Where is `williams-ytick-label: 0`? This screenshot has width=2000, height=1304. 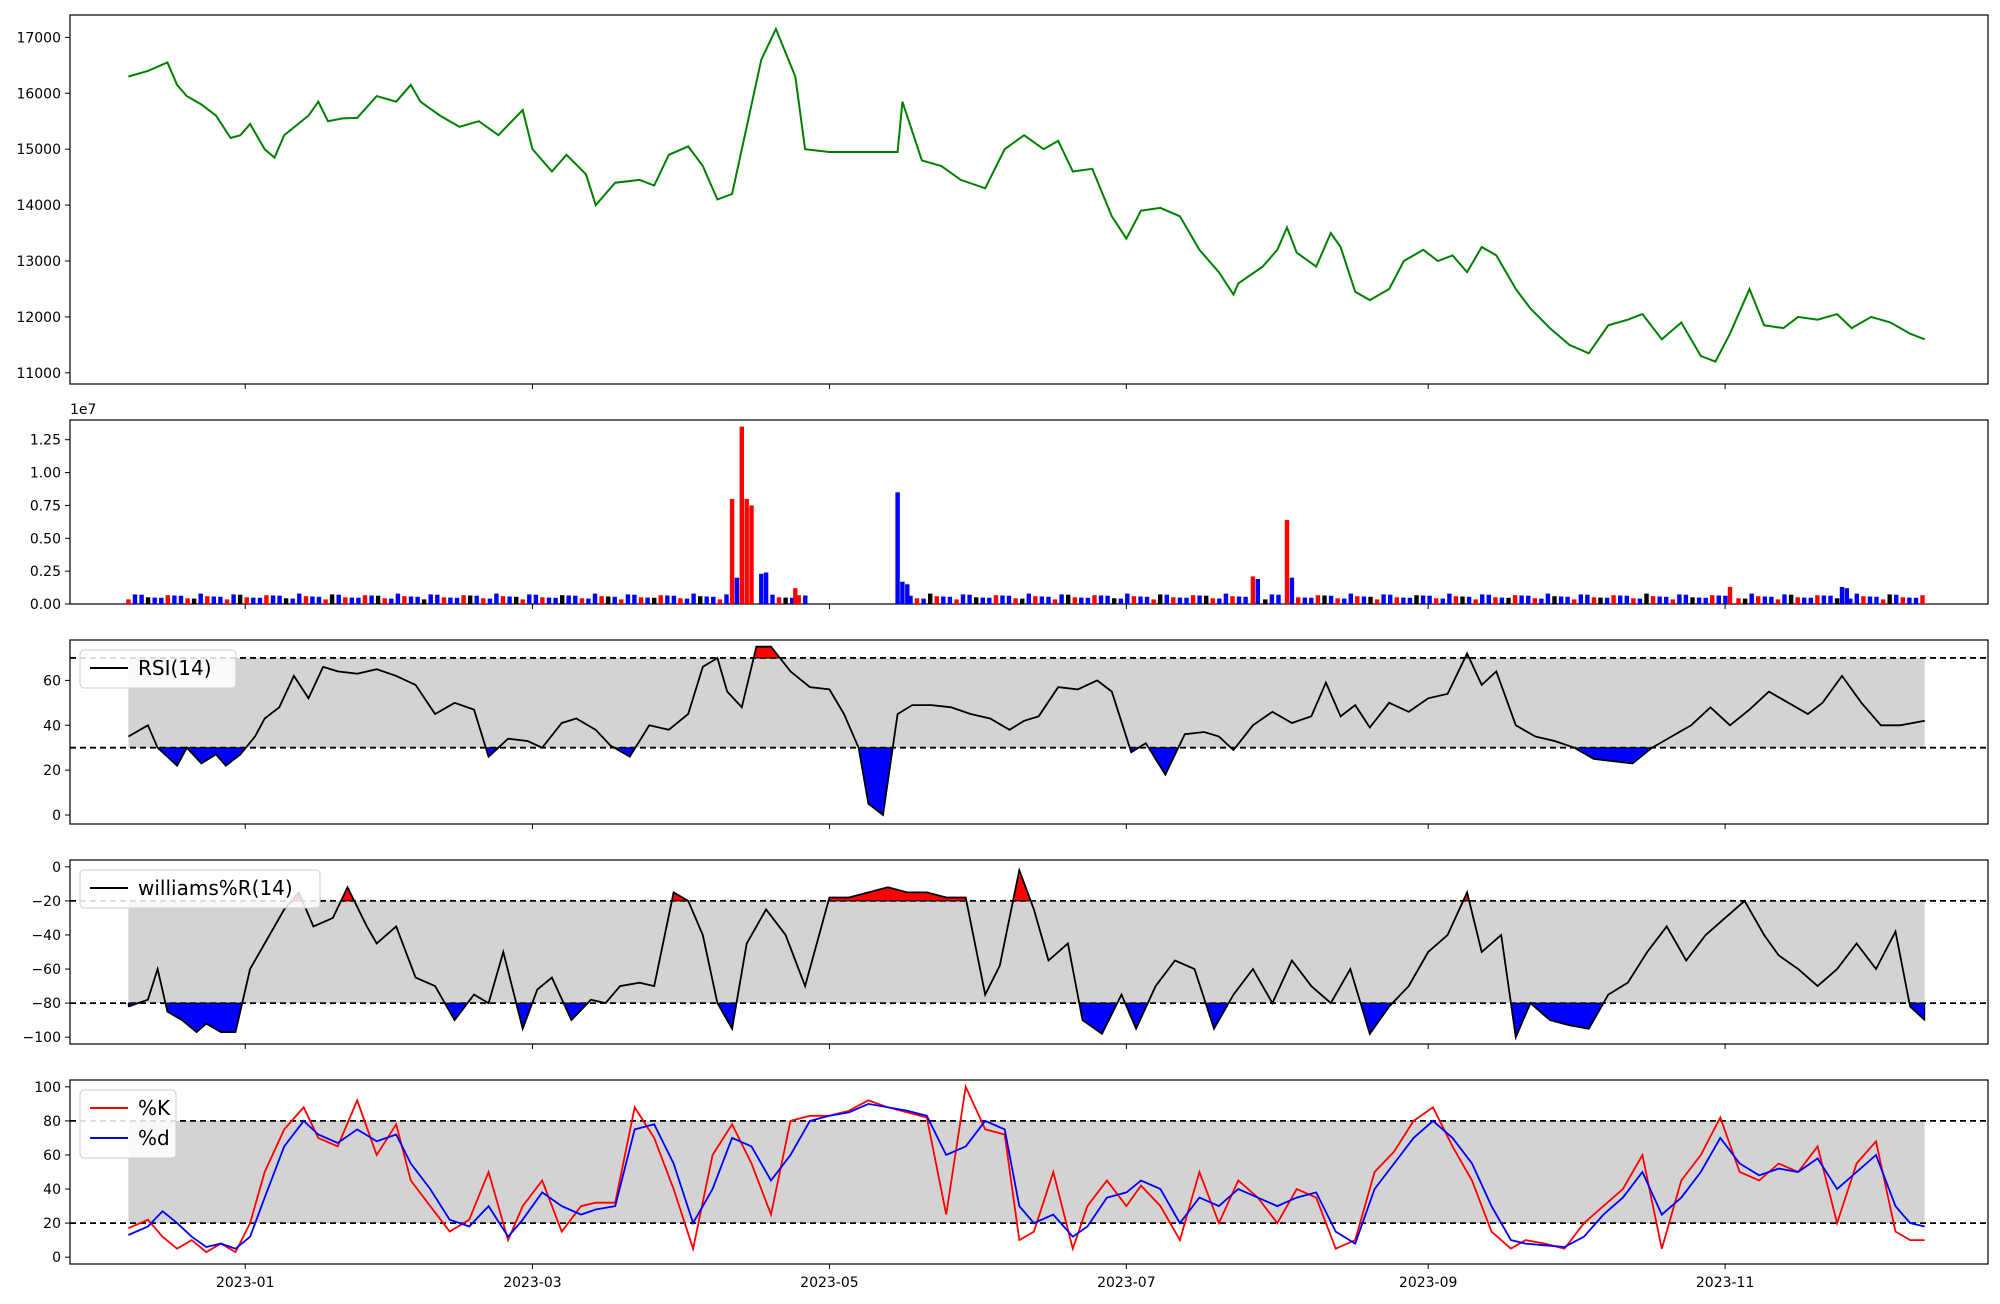
williams-ytick-label: 0 is located at coordinates (56, 868).